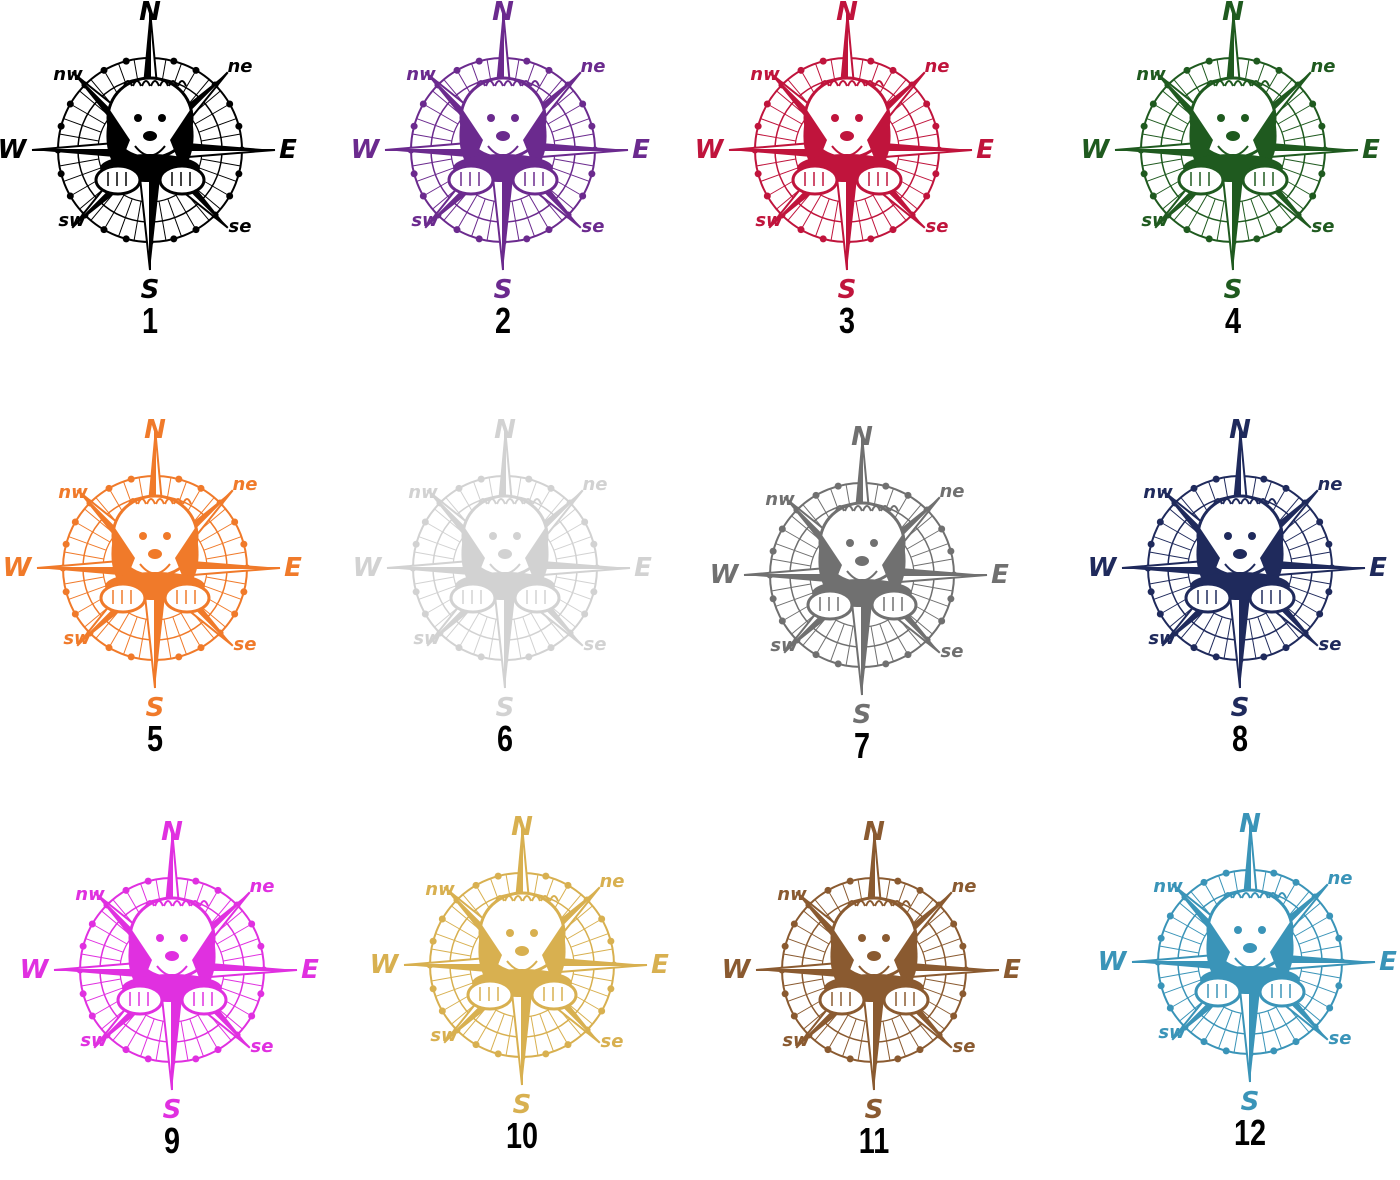  Describe the element at coordinates (172, 956) in the screenshot. I see `dog-illustration` at that location.